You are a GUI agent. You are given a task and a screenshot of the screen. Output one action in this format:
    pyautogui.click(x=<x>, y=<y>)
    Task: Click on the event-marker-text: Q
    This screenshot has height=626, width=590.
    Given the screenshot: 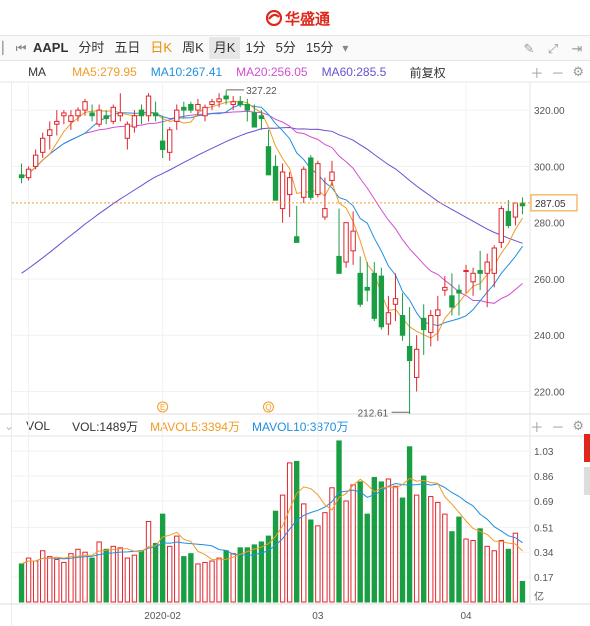 What is the action you would take?
    pyautogui.click(x=268, y=407)
    